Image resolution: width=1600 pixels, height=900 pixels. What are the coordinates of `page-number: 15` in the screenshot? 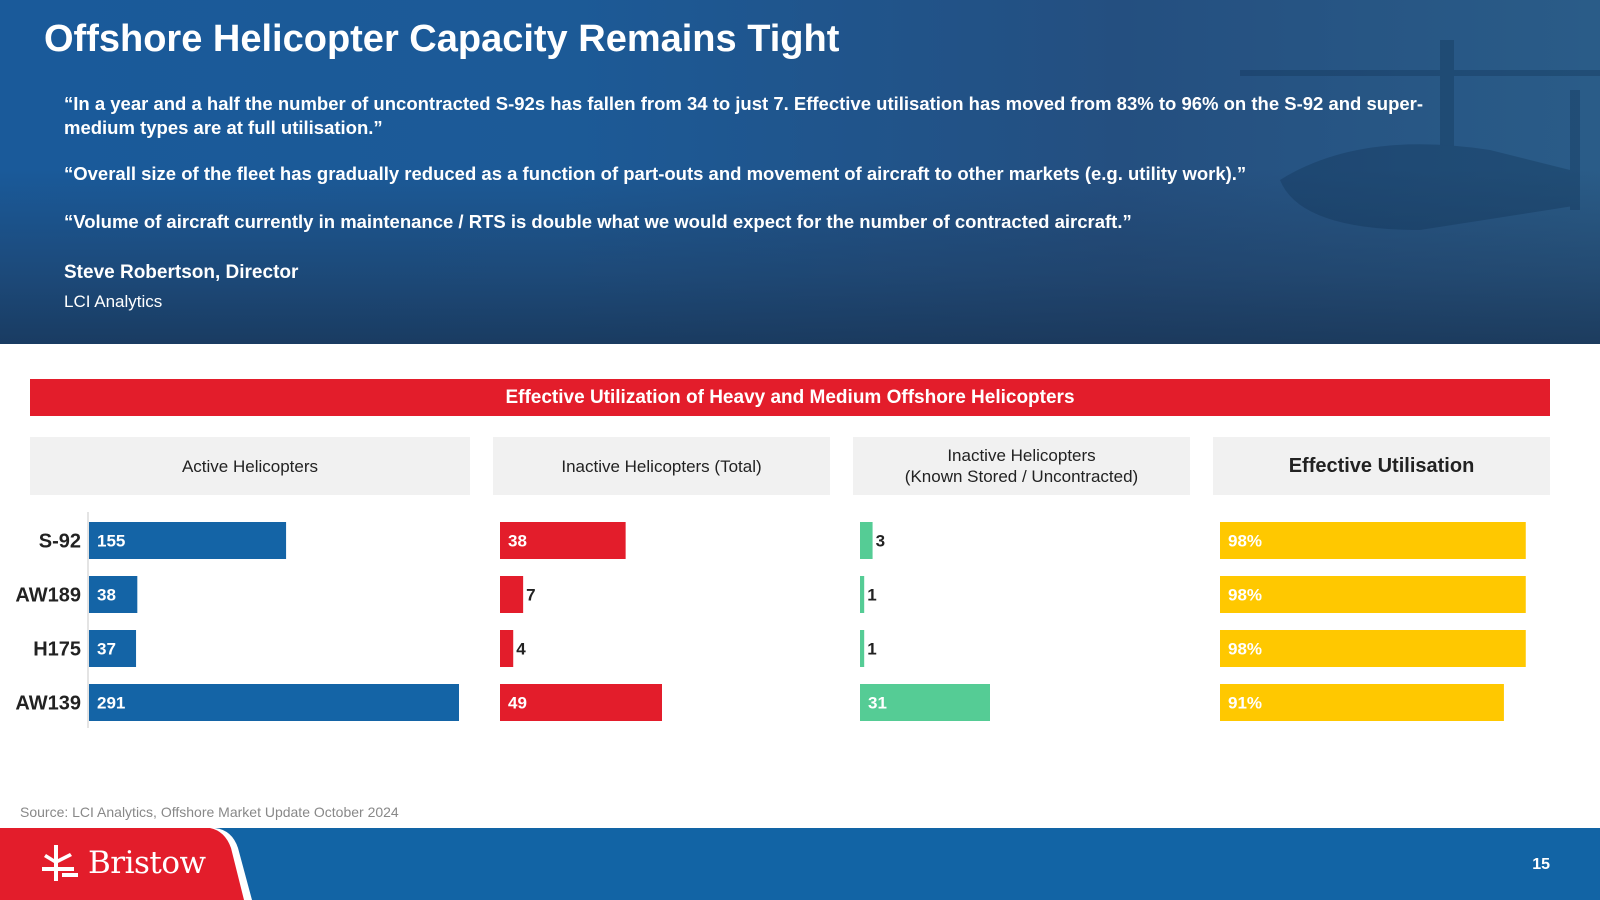 It's located at (1541, 864).